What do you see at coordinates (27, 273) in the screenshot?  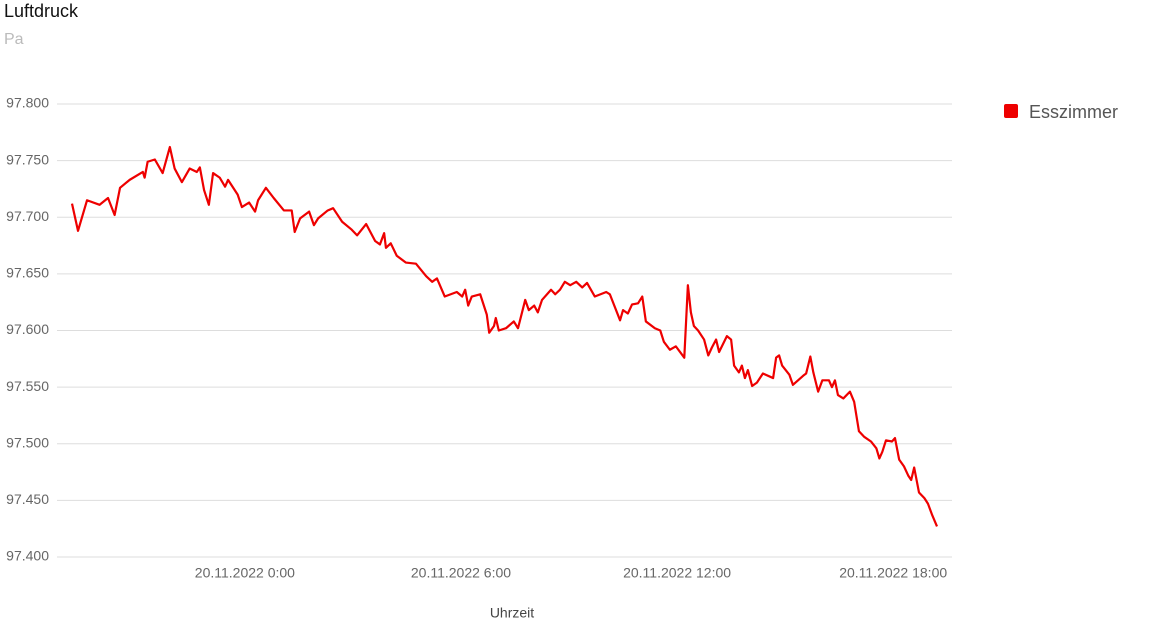 I see `y-tick-label: 97.650` at bounding box center [27, 273].